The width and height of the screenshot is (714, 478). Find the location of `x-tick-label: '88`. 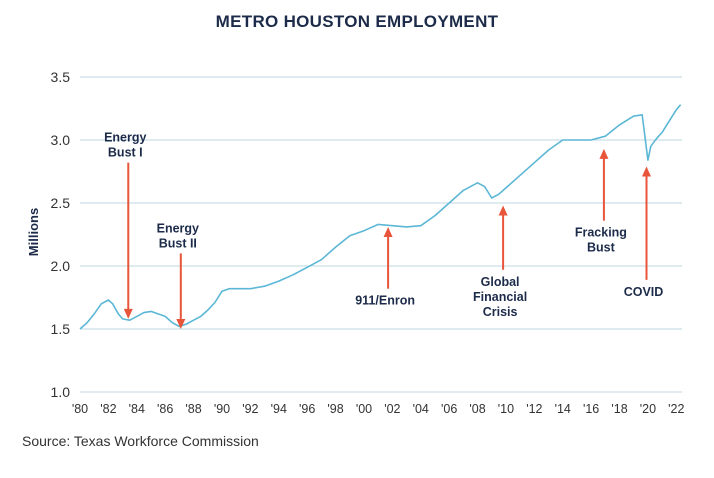

x-tick-label: '88 is located at coordinates (193, 409).